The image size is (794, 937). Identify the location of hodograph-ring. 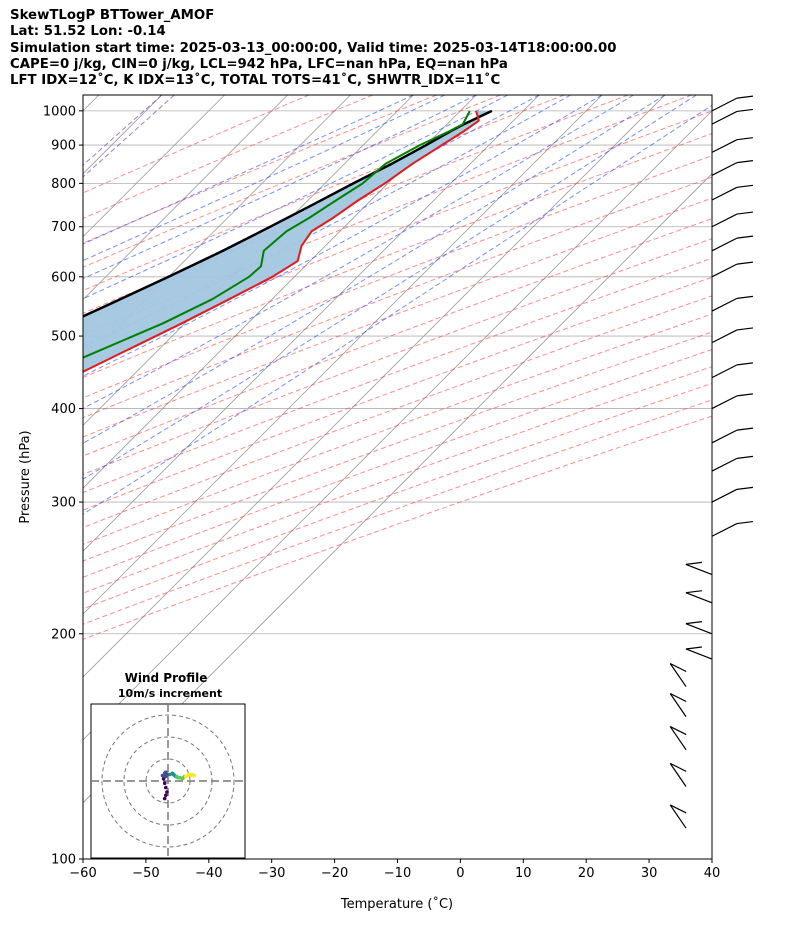
(168, 781).